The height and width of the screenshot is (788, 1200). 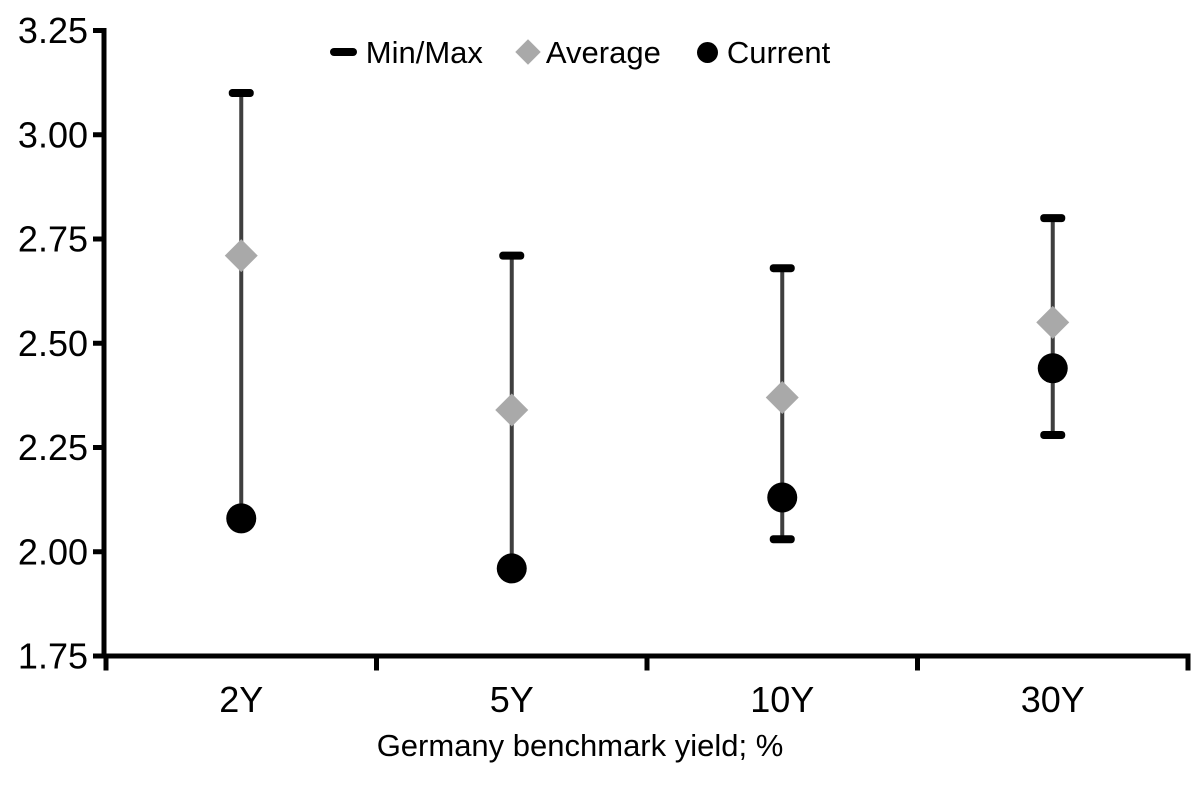 What do you see at coordinates (1053, 218) in the screenshot?
I see `minmax-max-cap-30Y` at bounding box center [1053, 218].